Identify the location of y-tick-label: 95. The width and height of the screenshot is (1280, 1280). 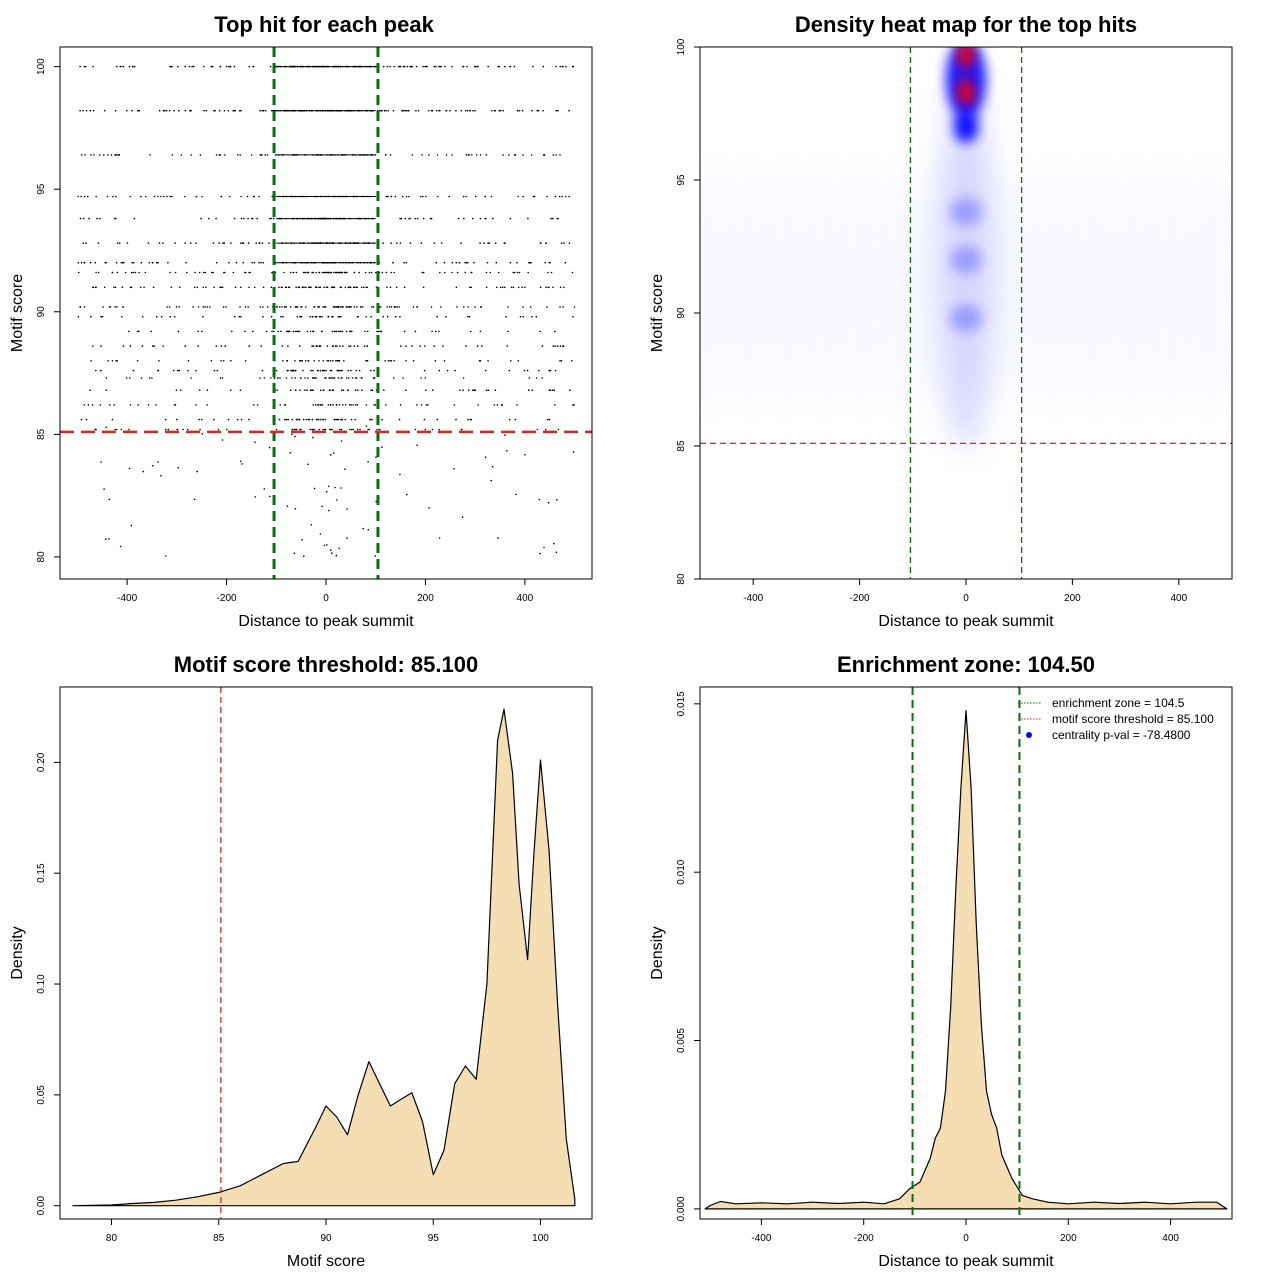
(41, 189).